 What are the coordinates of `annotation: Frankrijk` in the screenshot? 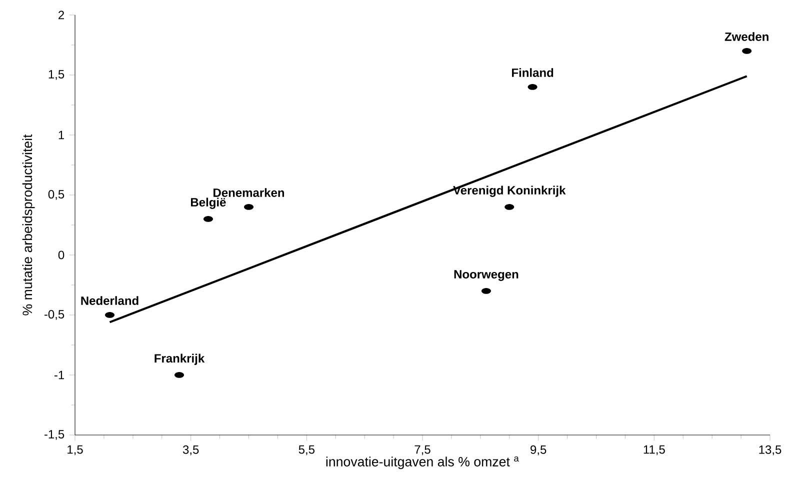 It's located at (179, 359).